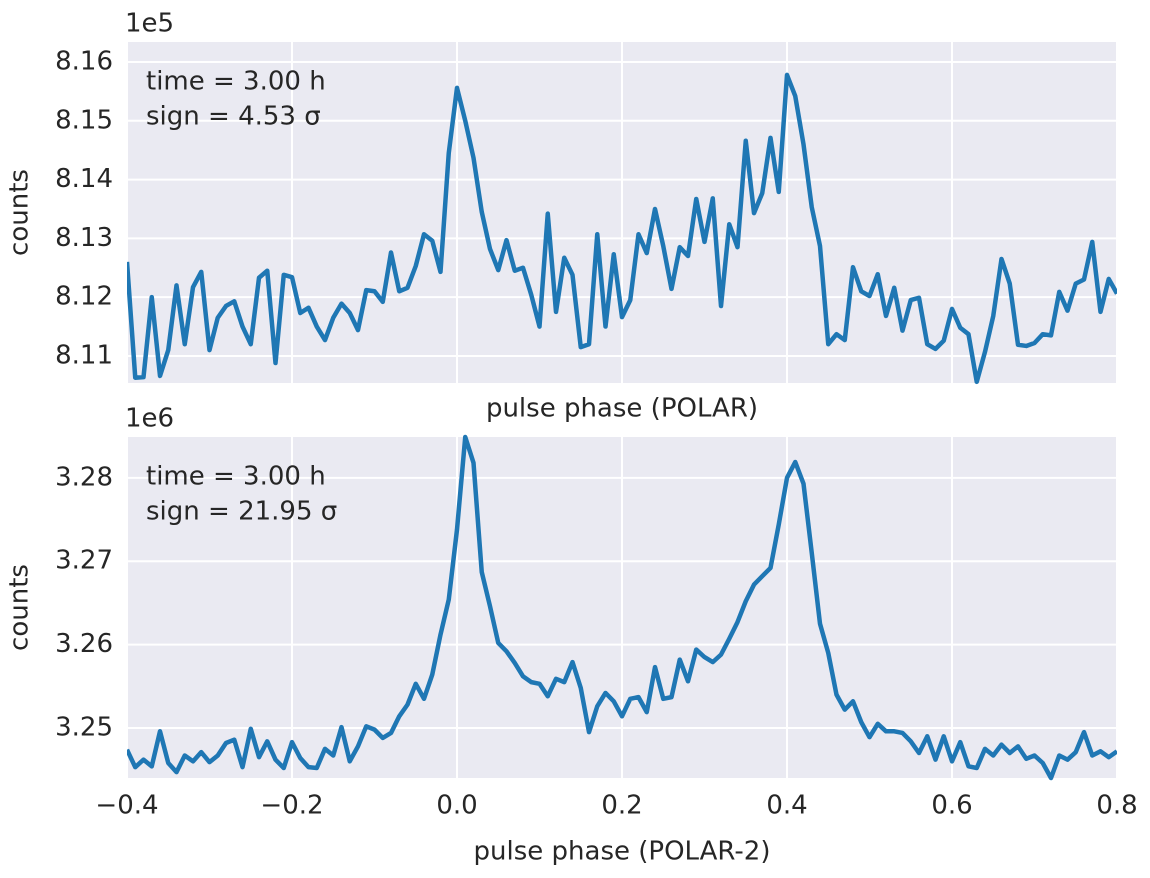 This screenshot has width=1150, height=878. I want to click on annotation: sign = 21.95 σ, so click(241, 512).